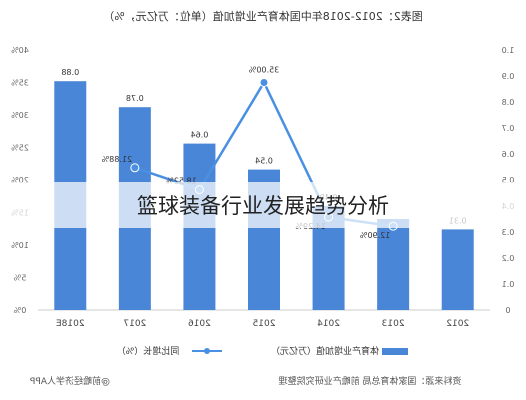 This screenshot has height=400, width=526. I want to click on legend-line-label: 同比增长（%）, so click(148, 351).